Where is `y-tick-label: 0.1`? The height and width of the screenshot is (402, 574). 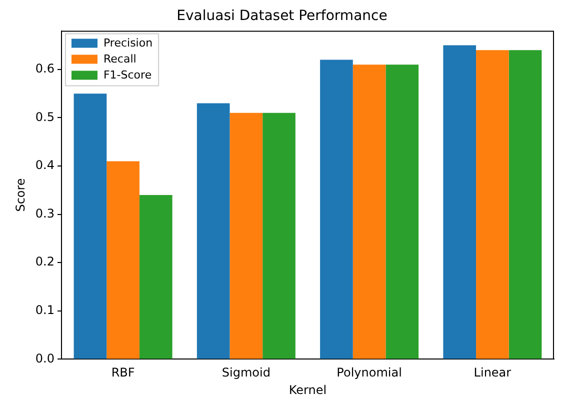
y-tick-label: 0.1 is located at coordinates (44, 310).